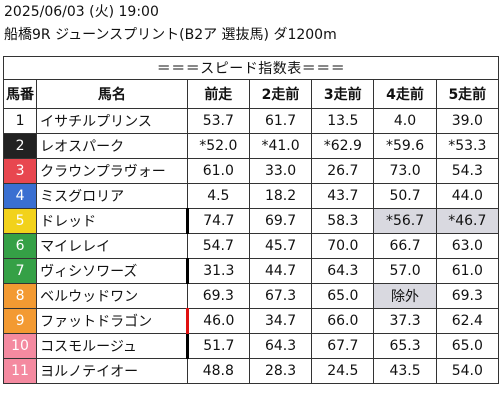 The image size is (503, 407). Describe the element at coordinates (405, 196) in the screenshot. I see `speed-index-cell: 50.7` at that location.